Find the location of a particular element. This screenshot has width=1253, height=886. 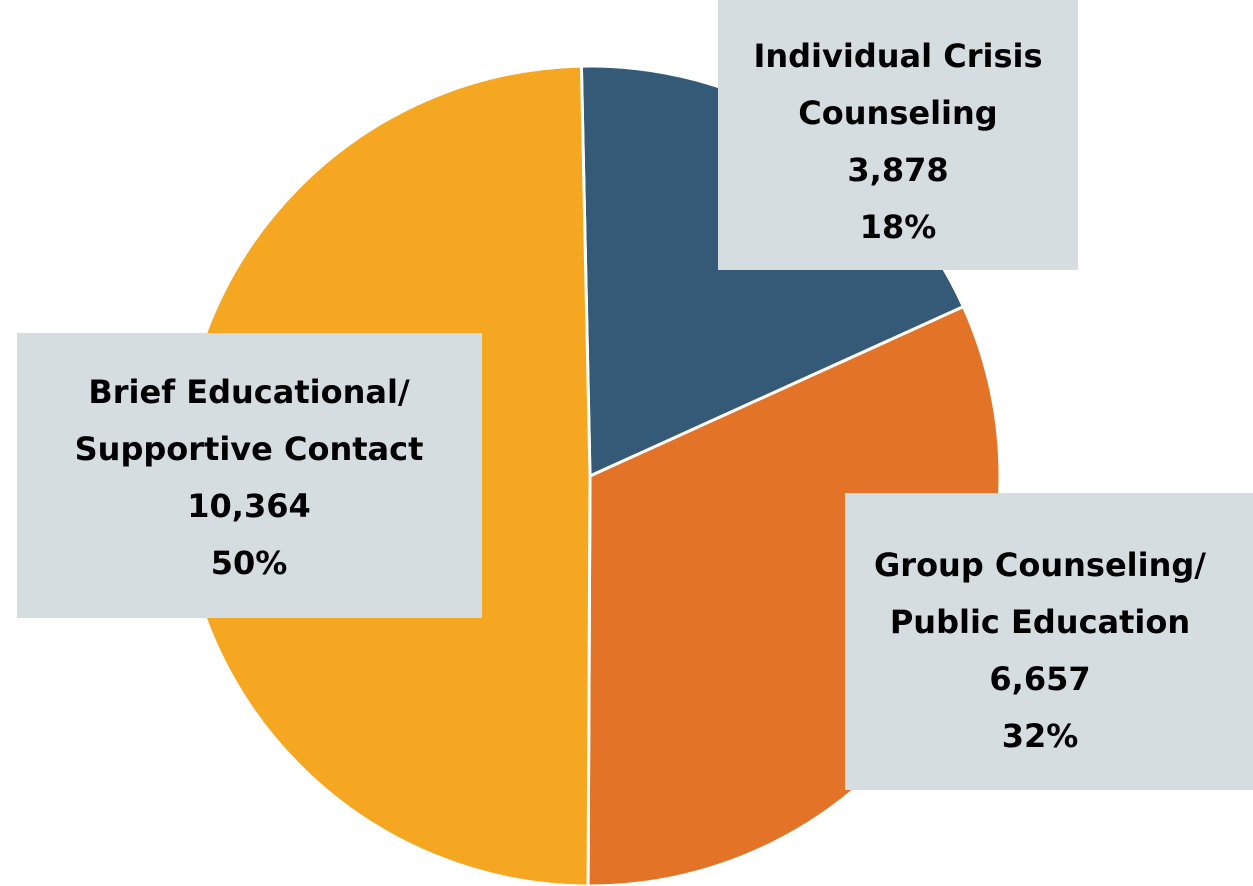

slice-label: Group Counseling/ is located at coordinates (1040, 565).